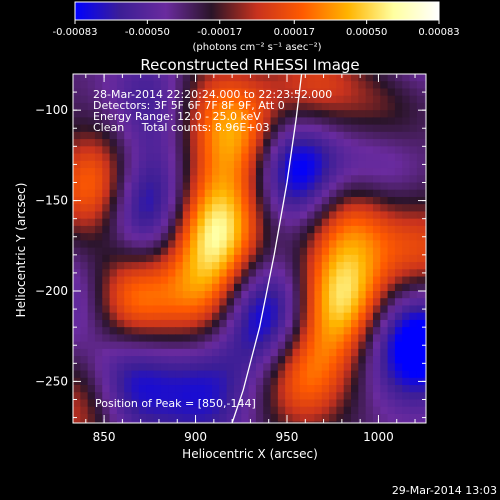 This screenshot has height=500, width=500. What do you see at coordinates (189, 105) in the screenshot?
I see `info-detectors: Detectors: 3F 5F 6F 7F 8F 9F, Att 0` at bounding box center [189, 105].